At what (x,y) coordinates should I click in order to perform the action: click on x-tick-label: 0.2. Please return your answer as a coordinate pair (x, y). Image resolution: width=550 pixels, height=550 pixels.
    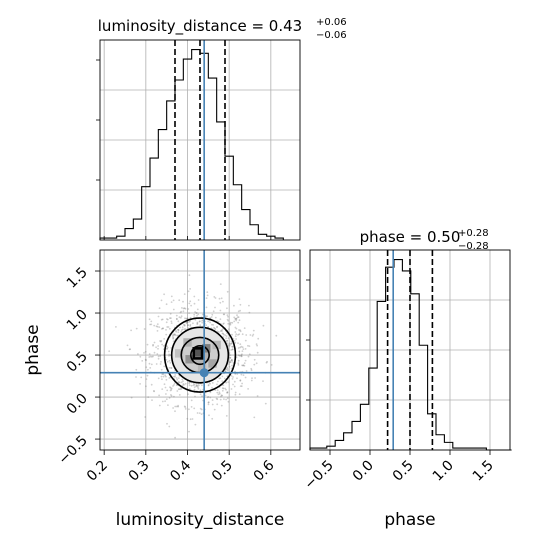
    Looking at the image, I should click on (97, 471).